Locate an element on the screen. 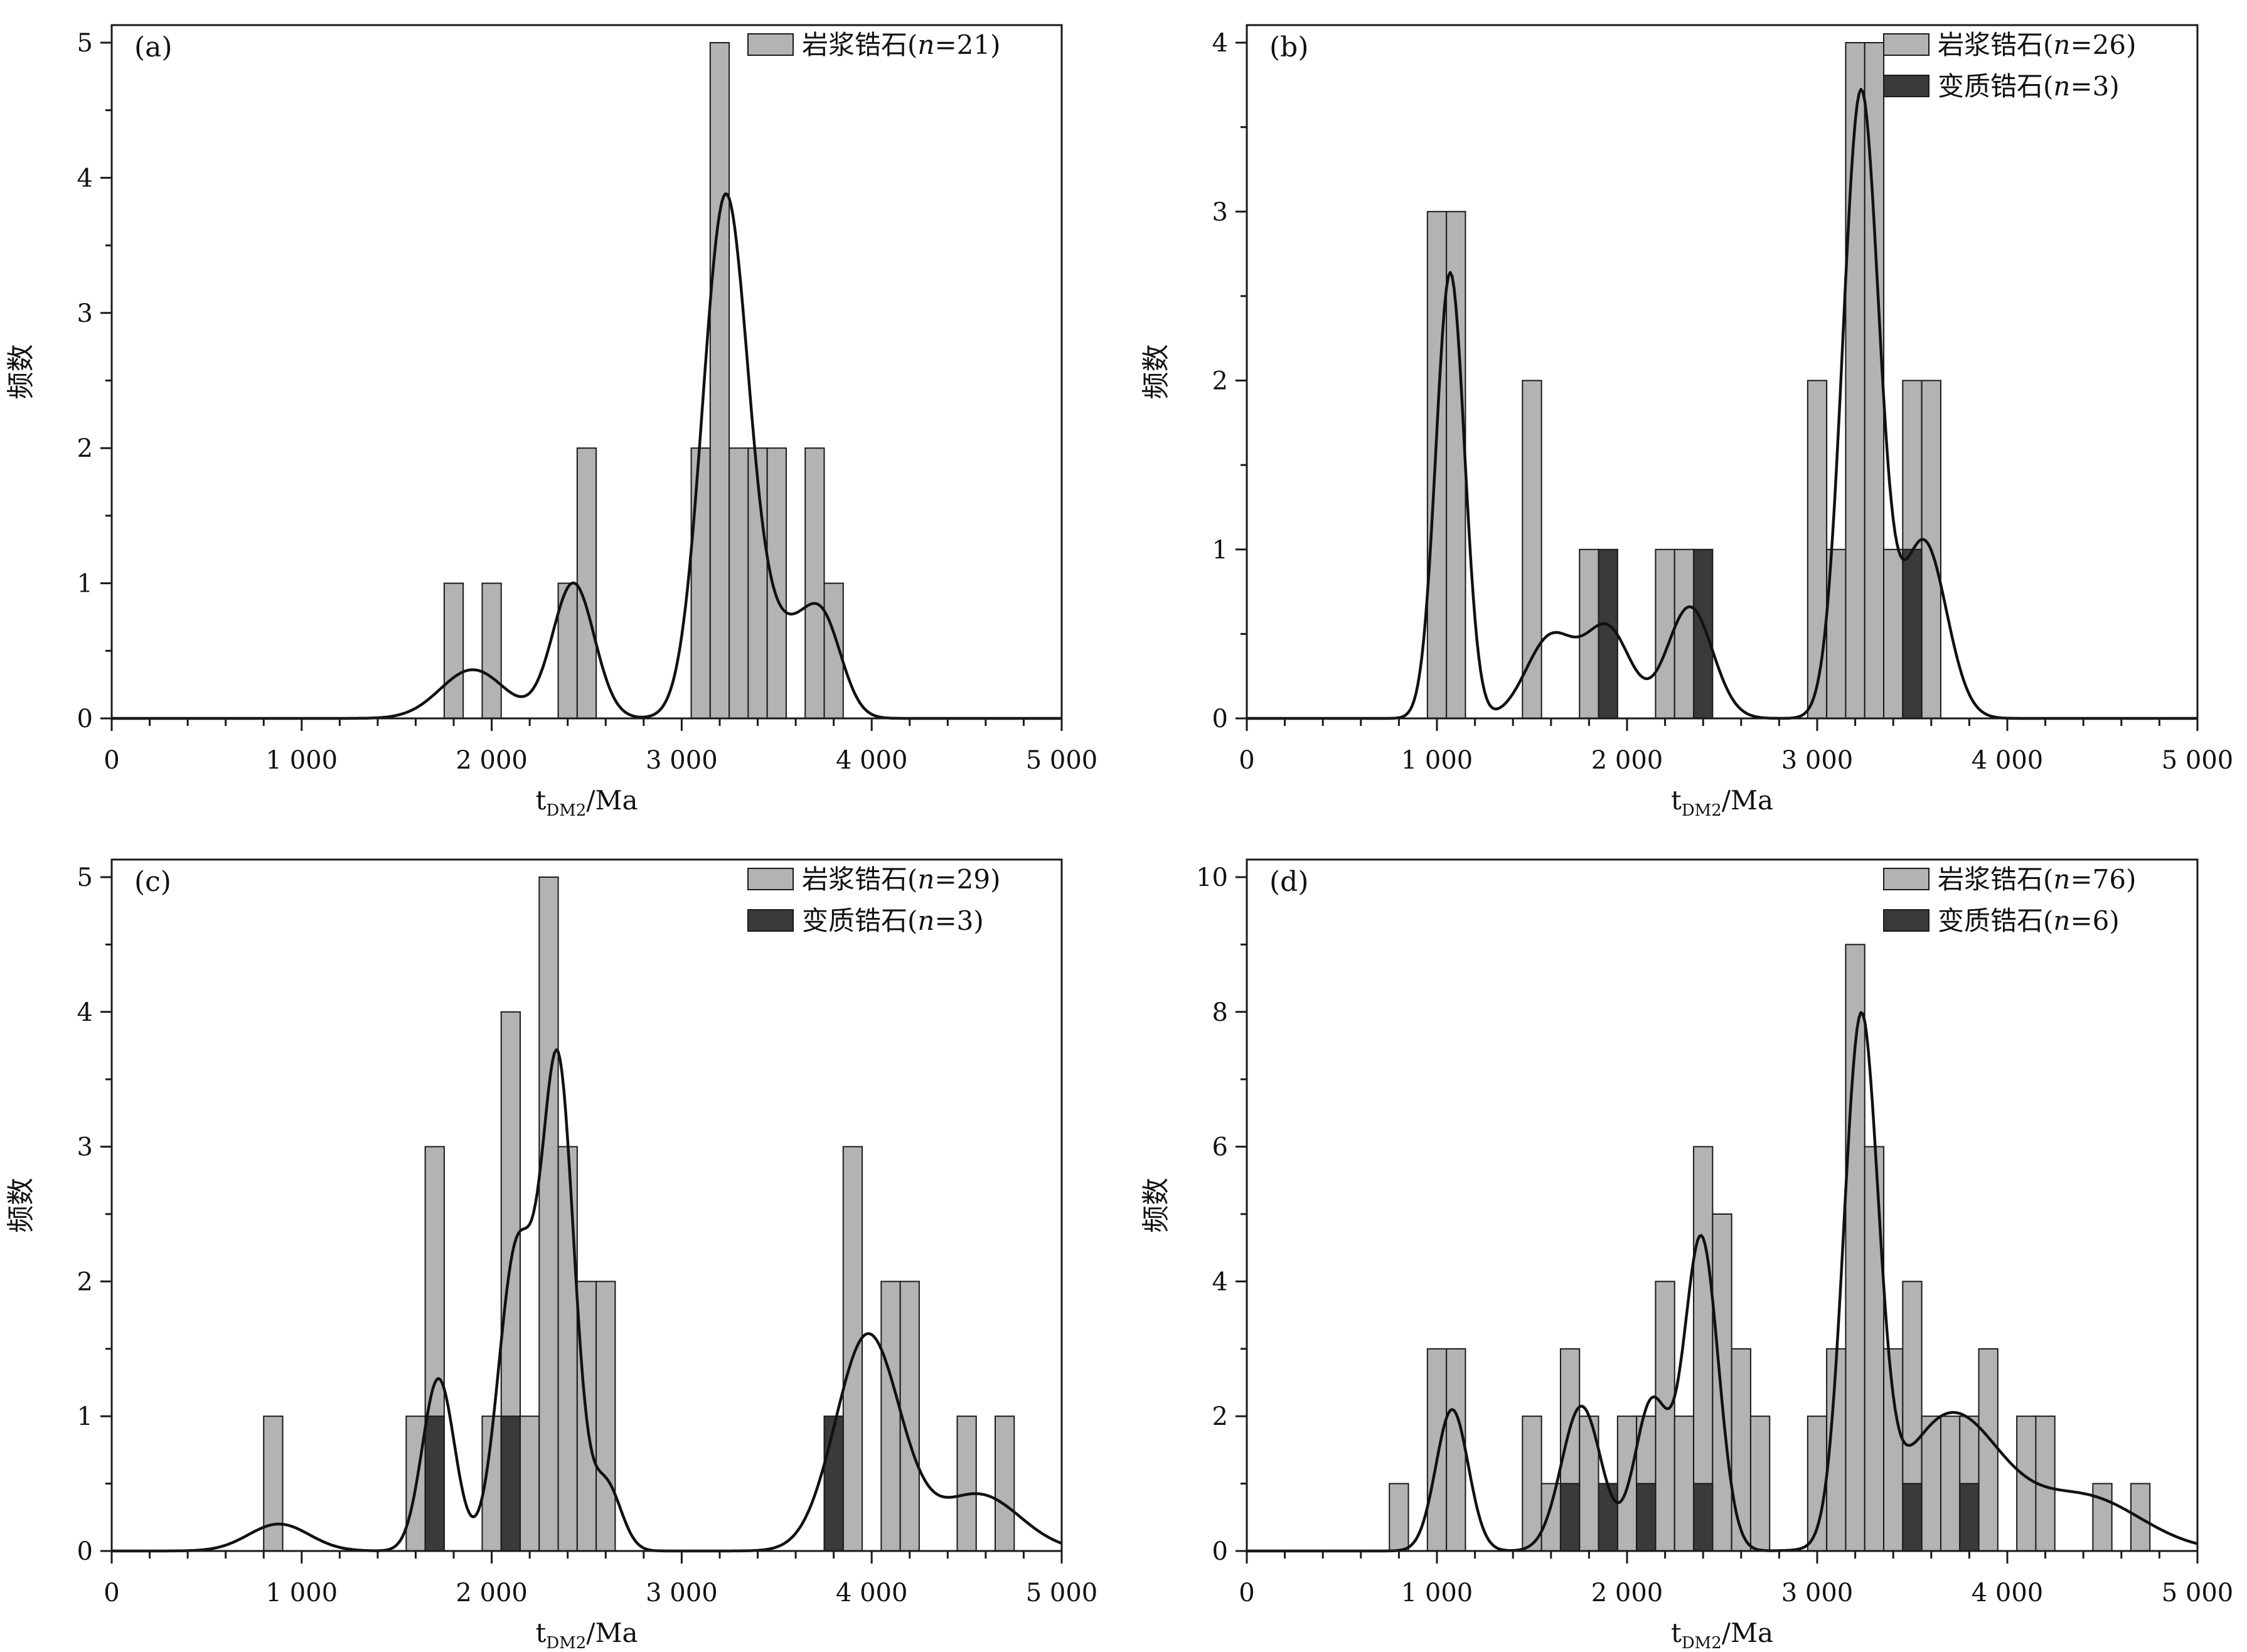 The image size is (2247, 1652). y-axis: 0 2 4 6 8 10 频数 is located at coordinates (1193, 1214).